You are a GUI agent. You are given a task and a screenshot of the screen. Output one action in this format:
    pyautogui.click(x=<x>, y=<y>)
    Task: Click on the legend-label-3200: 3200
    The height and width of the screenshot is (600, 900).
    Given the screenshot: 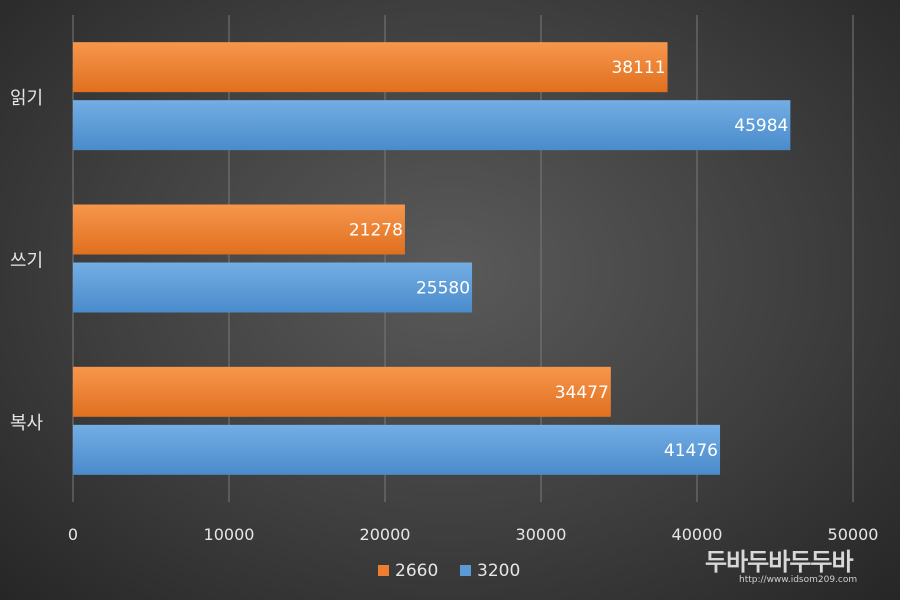 What is the action you would take?
    pyautogui.click(x=498, y=571)
    